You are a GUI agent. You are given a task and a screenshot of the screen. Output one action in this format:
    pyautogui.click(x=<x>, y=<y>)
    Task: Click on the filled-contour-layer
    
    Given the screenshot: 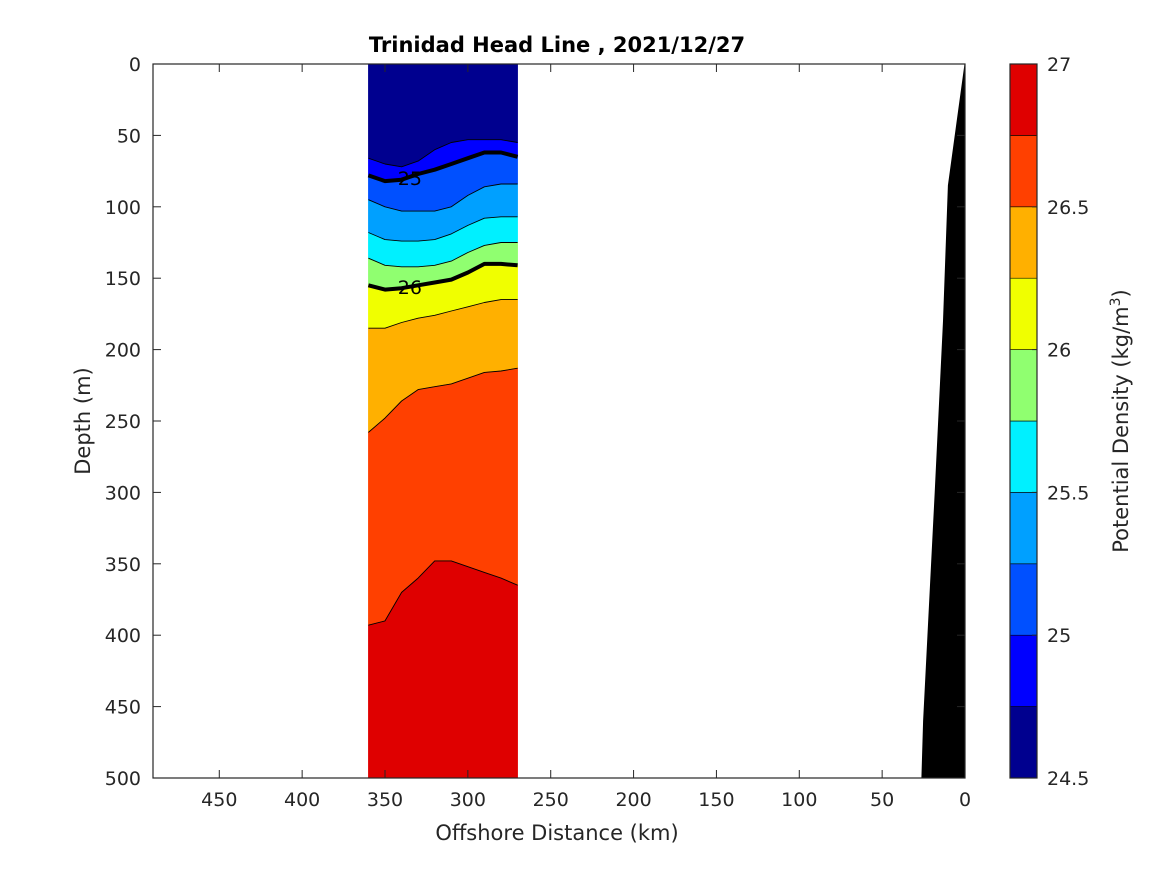 What is the action you would take?
    pyautogui.click(x=443, y=421)
    